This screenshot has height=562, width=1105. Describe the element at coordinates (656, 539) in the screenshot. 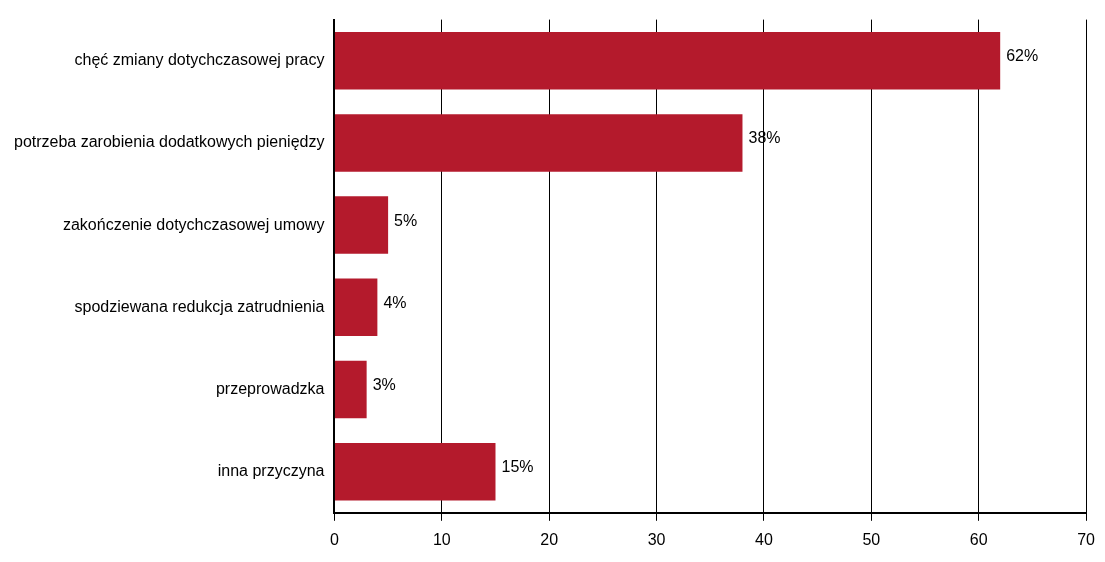

I see `x-tick-label: 30` at that location.